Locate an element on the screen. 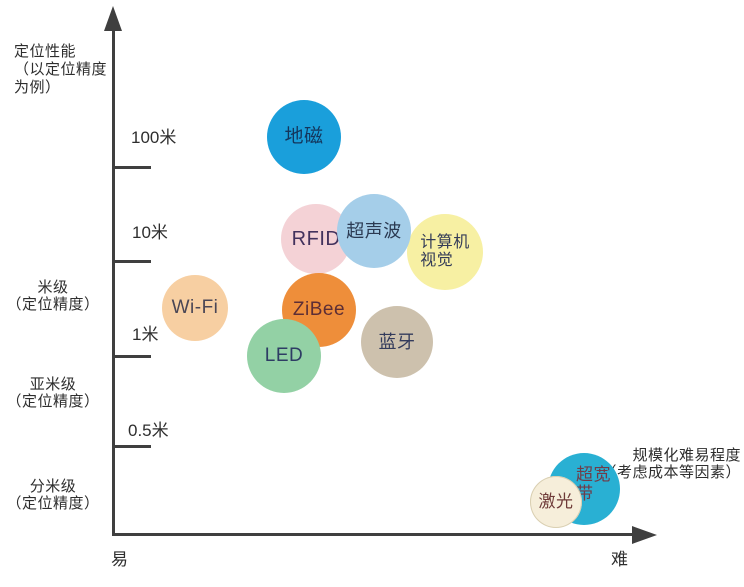  y-axis-tick-label: 1米 is located at coordinates (145, 334).